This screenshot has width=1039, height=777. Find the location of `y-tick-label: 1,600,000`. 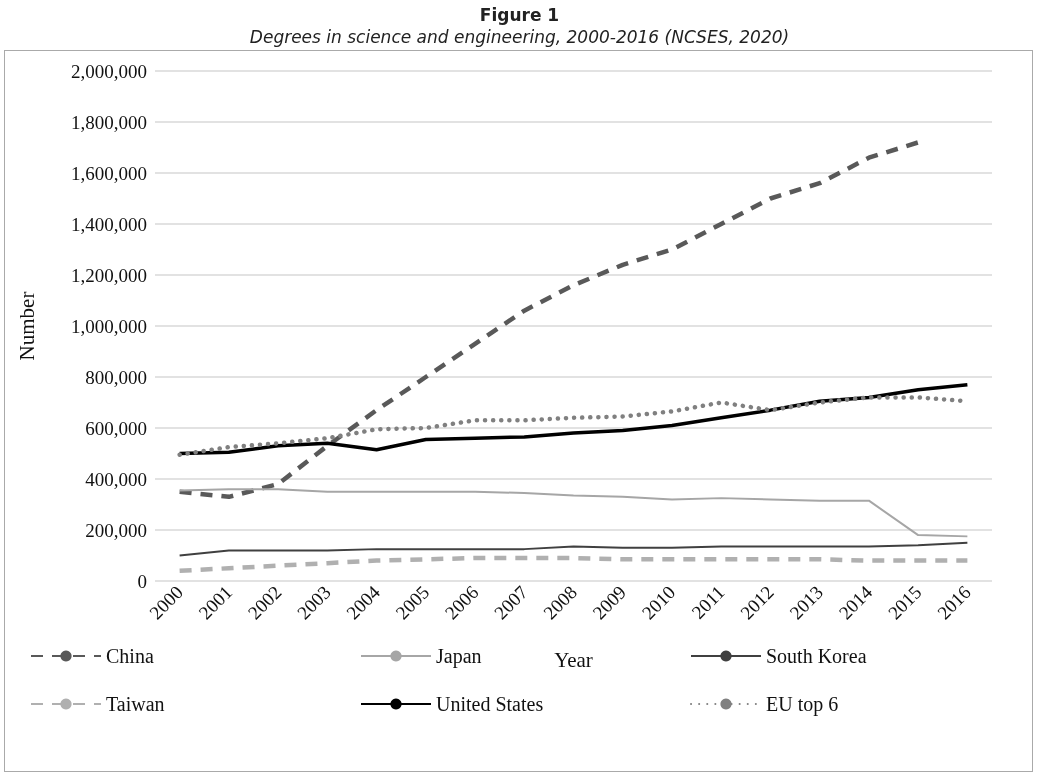

y-tick-label: 1,600,000 is located at coordinates (109, 173).